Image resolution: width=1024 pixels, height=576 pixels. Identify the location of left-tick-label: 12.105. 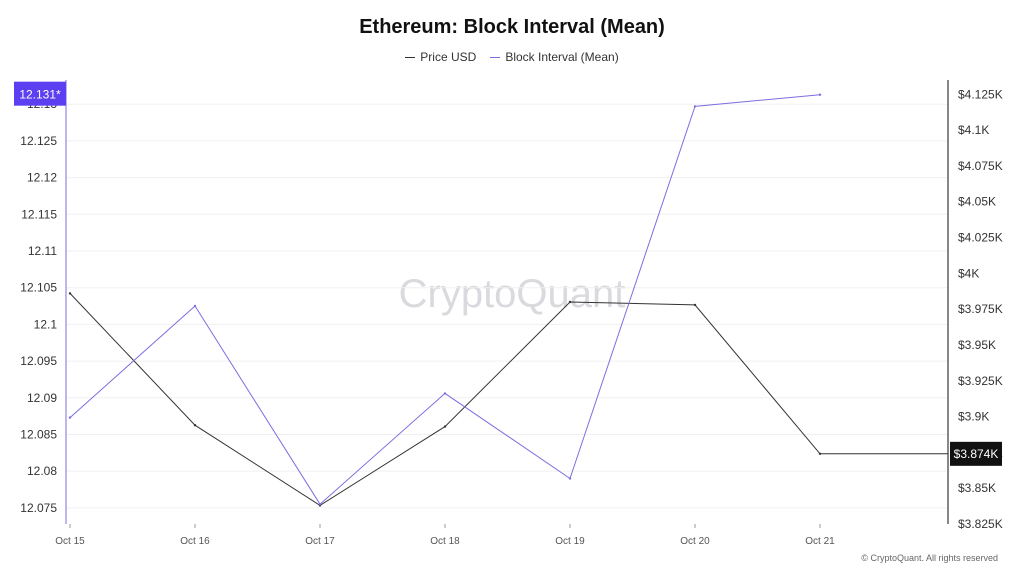
(38, 288).